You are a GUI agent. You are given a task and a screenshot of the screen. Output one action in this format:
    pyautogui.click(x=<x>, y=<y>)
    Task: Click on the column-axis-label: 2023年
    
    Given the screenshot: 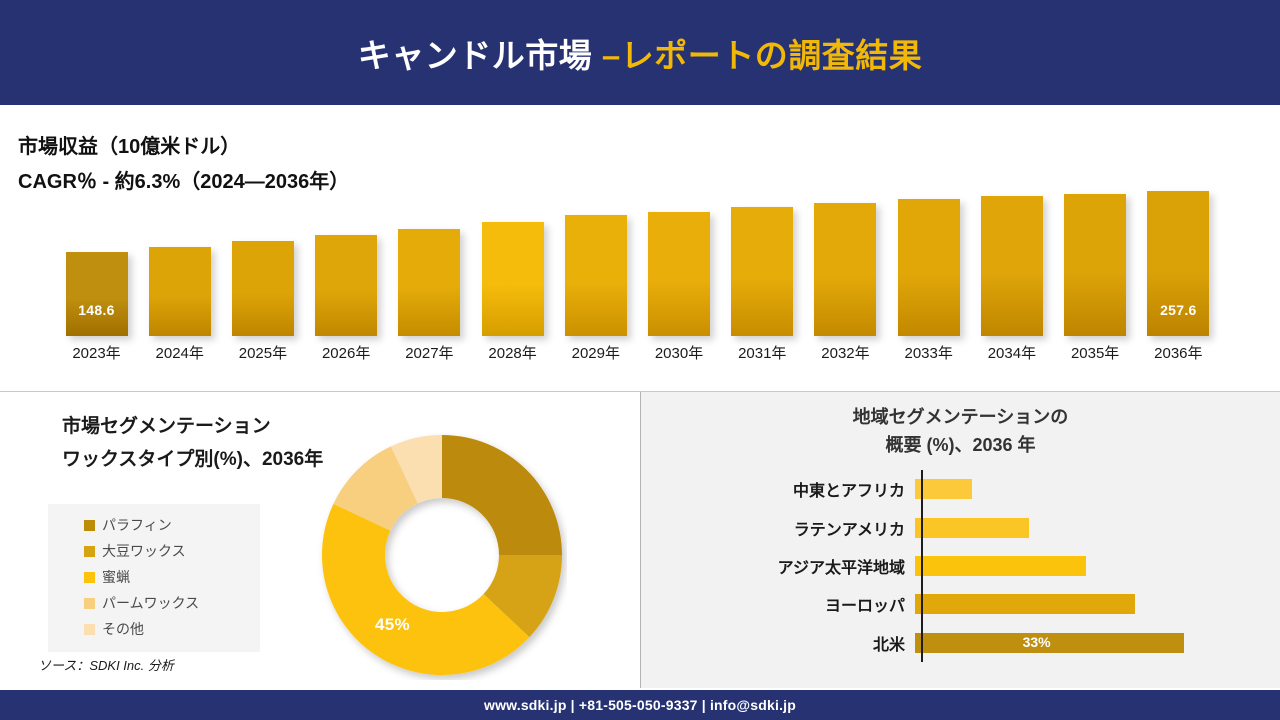 What is the action you would take?
    pyautogui.click(x=96, y=353)
    